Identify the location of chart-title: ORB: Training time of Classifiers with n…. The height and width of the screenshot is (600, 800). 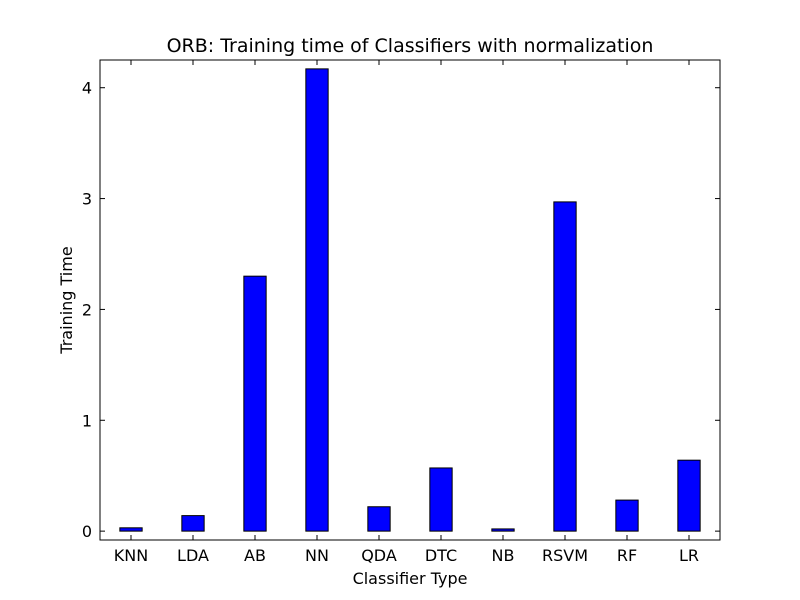
(410, 46).